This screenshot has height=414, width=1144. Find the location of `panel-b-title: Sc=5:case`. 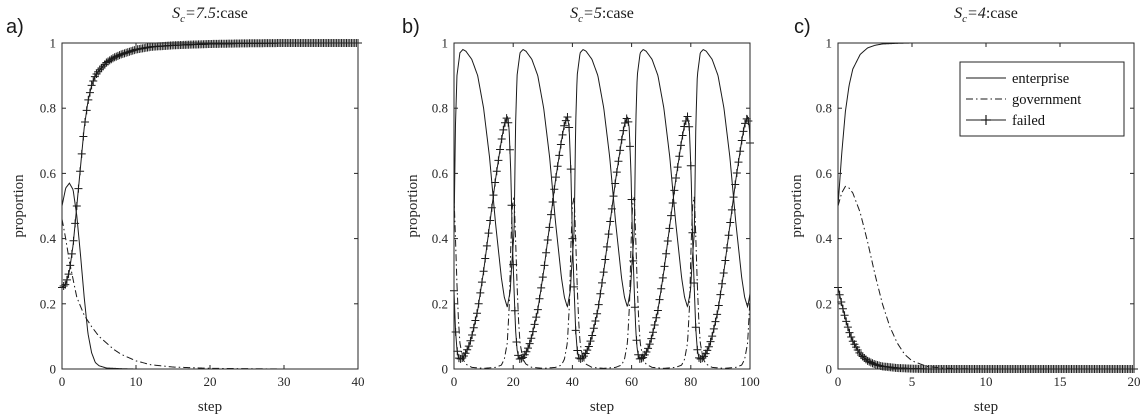

panel-b-title: Sc=5:case is located at coordinates (602, 15).